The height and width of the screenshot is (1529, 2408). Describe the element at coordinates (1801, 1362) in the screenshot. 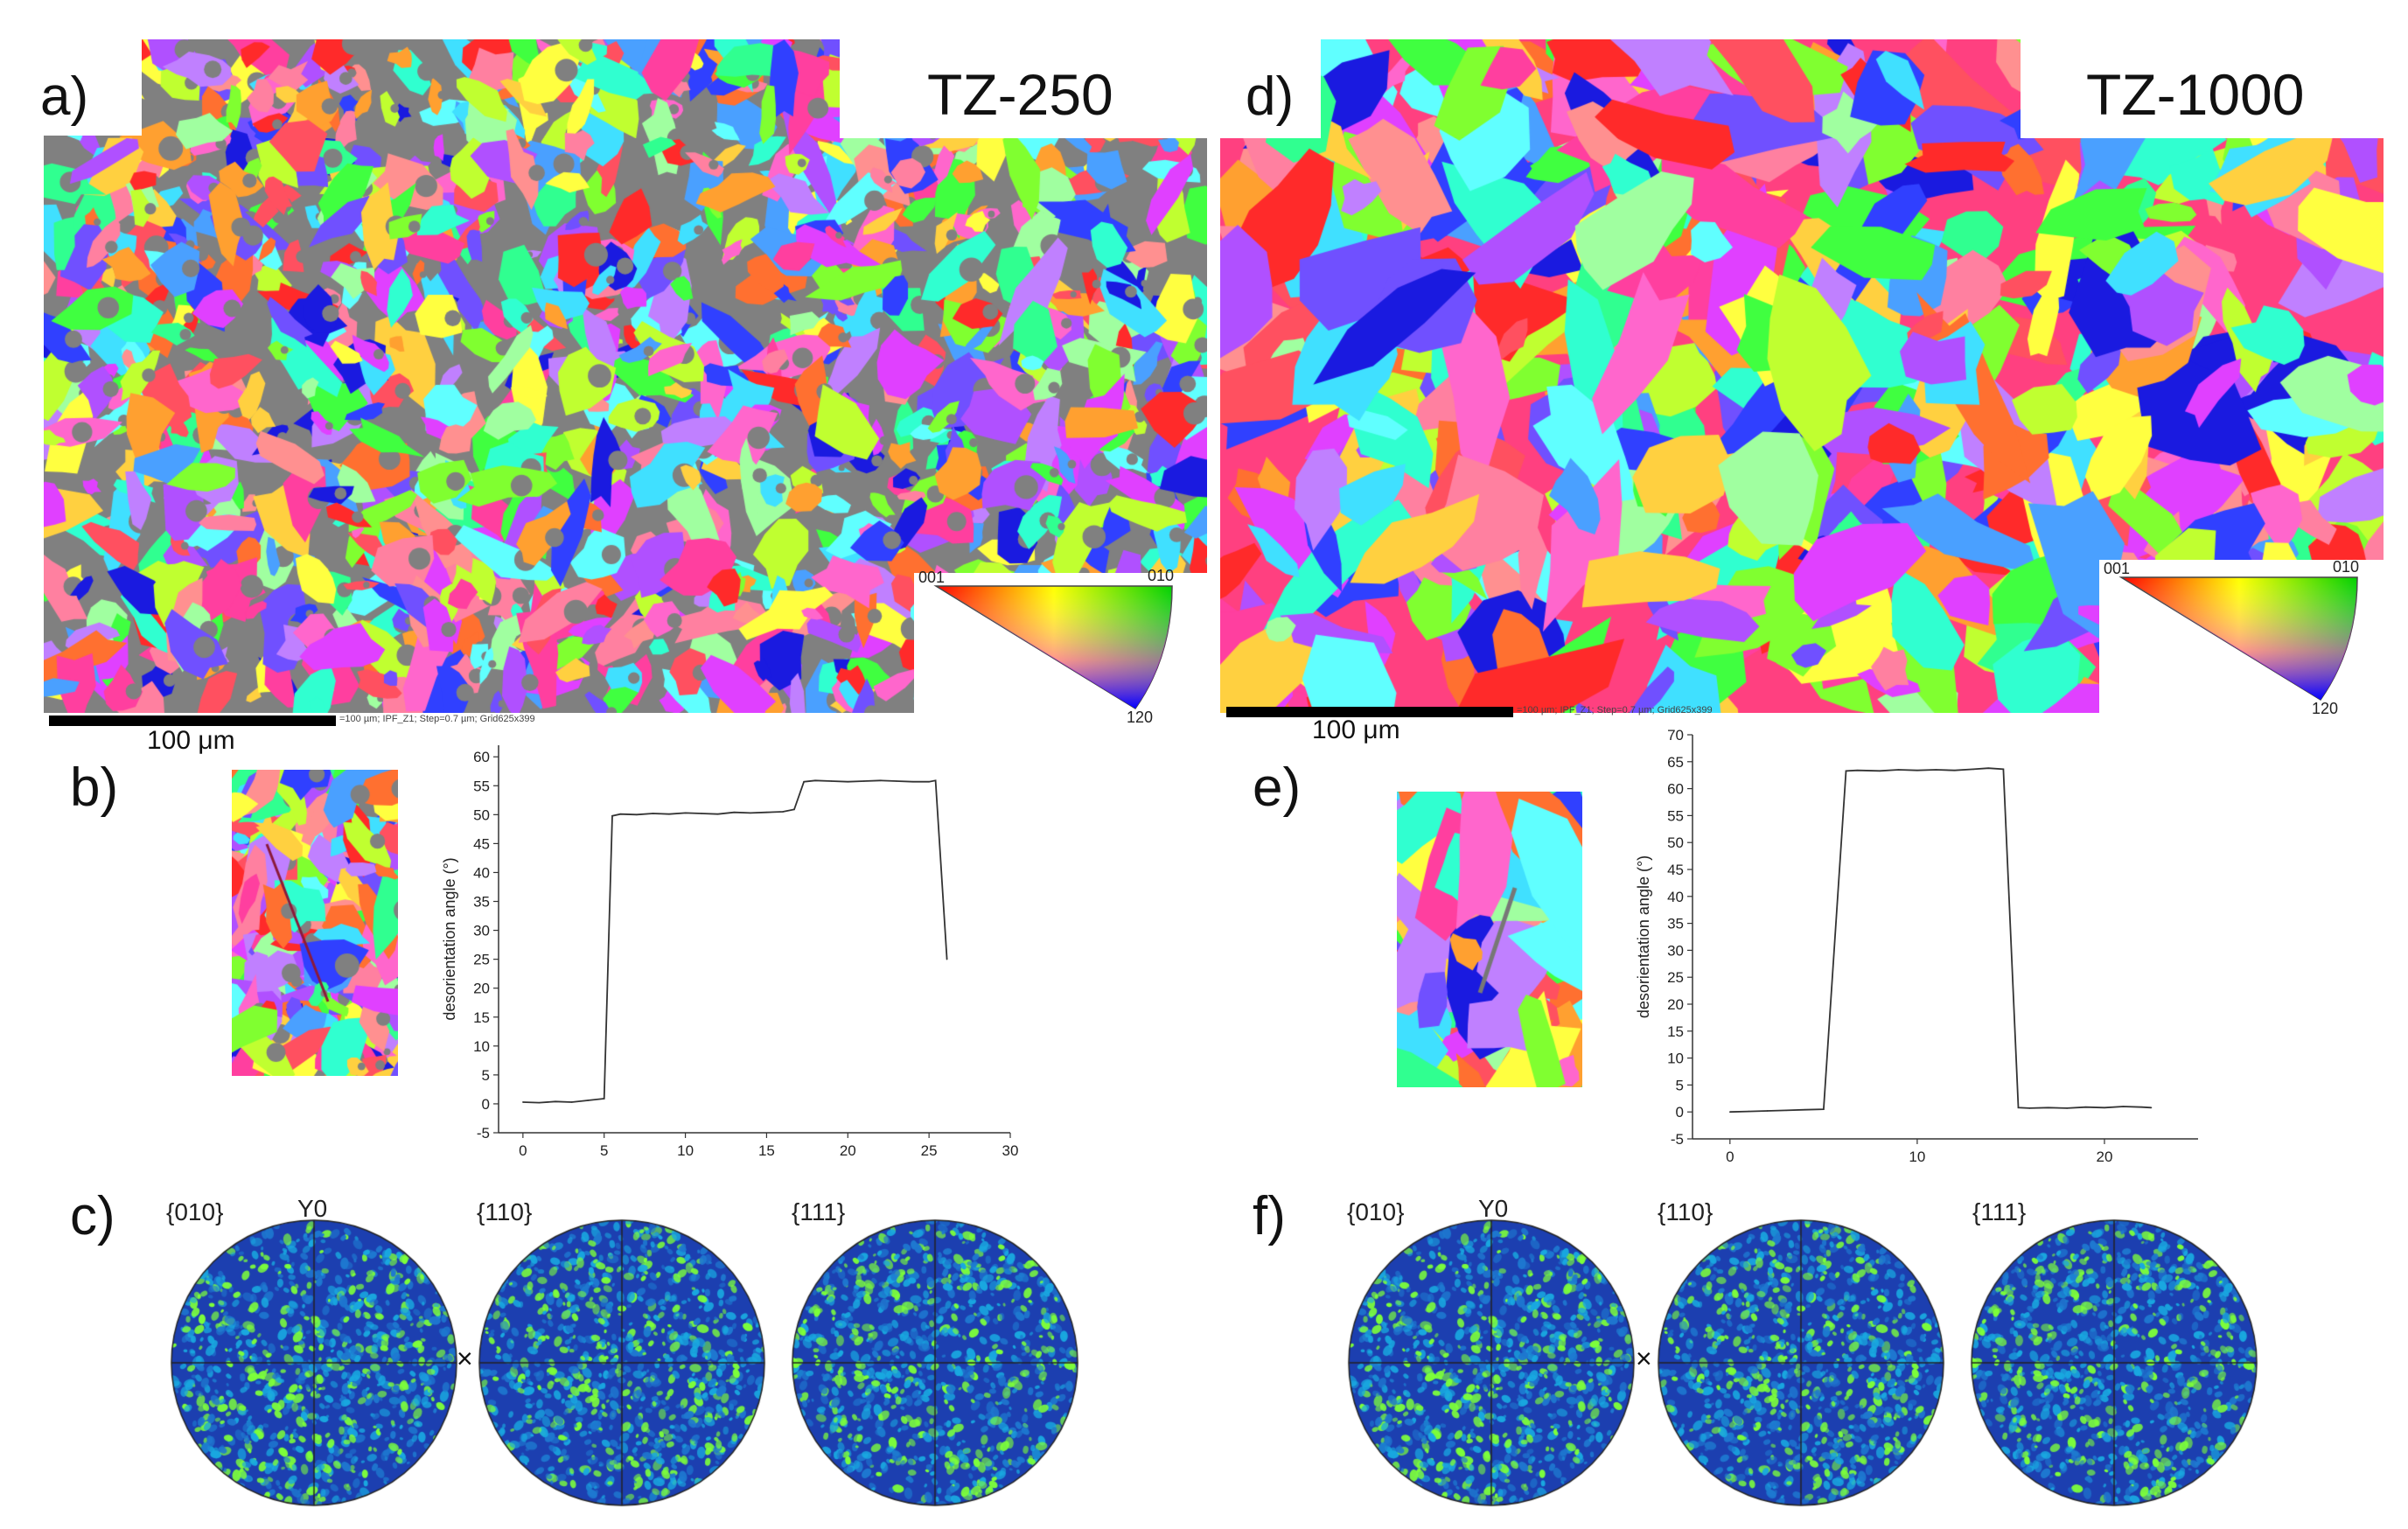

I see `pole-figure-110-f` at that location.